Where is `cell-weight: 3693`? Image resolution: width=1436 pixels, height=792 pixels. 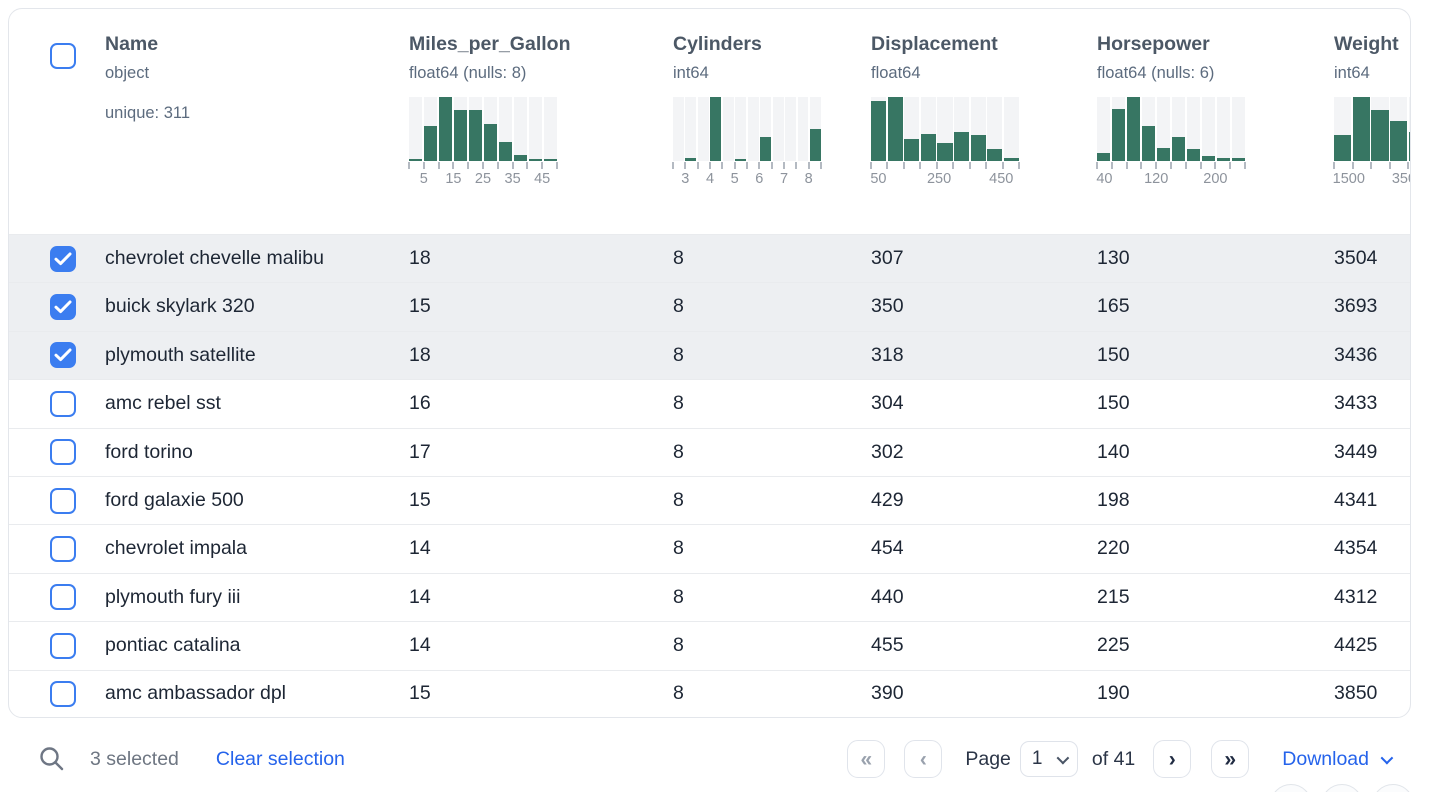
cell-weight: 3693 is located at coordinates (1356, 306).